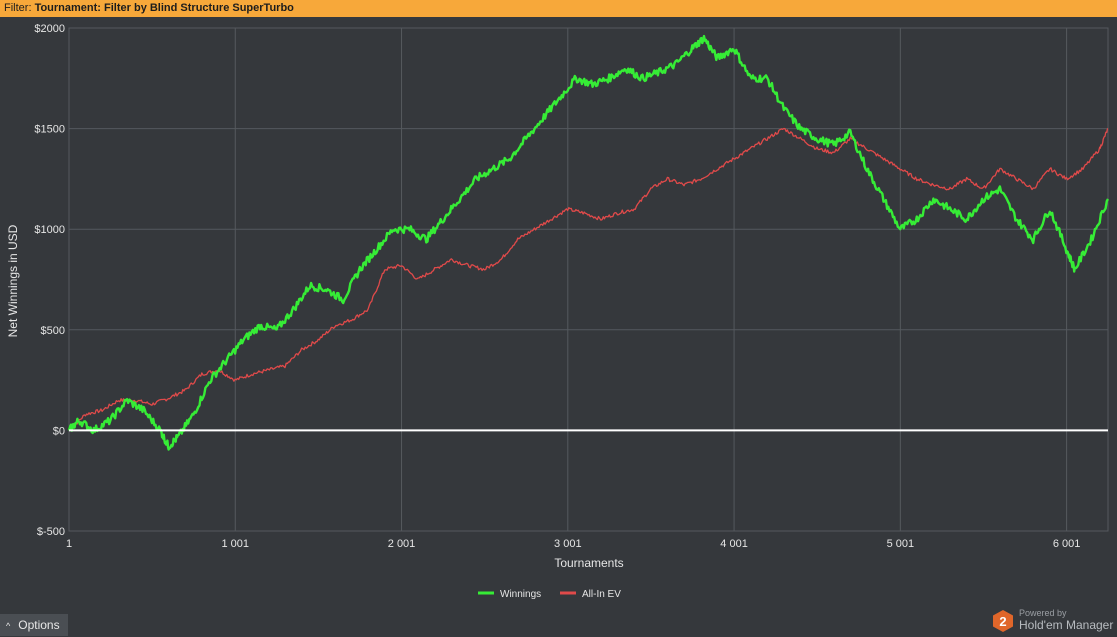 This screenshot has width=1117, height=637. What do you see at coordinates (53, 331) in the screenshot?
I see `y-tick-label: $500` at bounding box center [53, 331].